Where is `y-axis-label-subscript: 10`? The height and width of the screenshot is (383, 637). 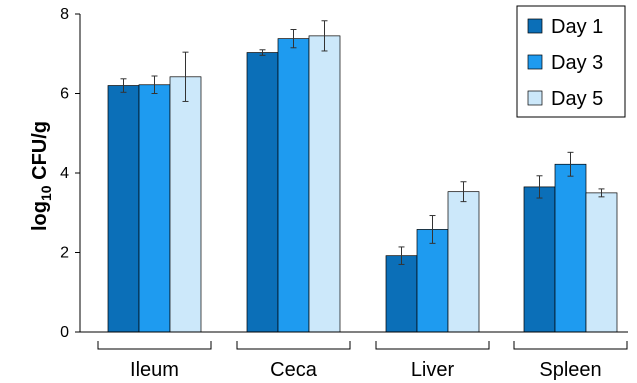 y-axis-label-subscript: 10 is located at coordinates (46, 193).